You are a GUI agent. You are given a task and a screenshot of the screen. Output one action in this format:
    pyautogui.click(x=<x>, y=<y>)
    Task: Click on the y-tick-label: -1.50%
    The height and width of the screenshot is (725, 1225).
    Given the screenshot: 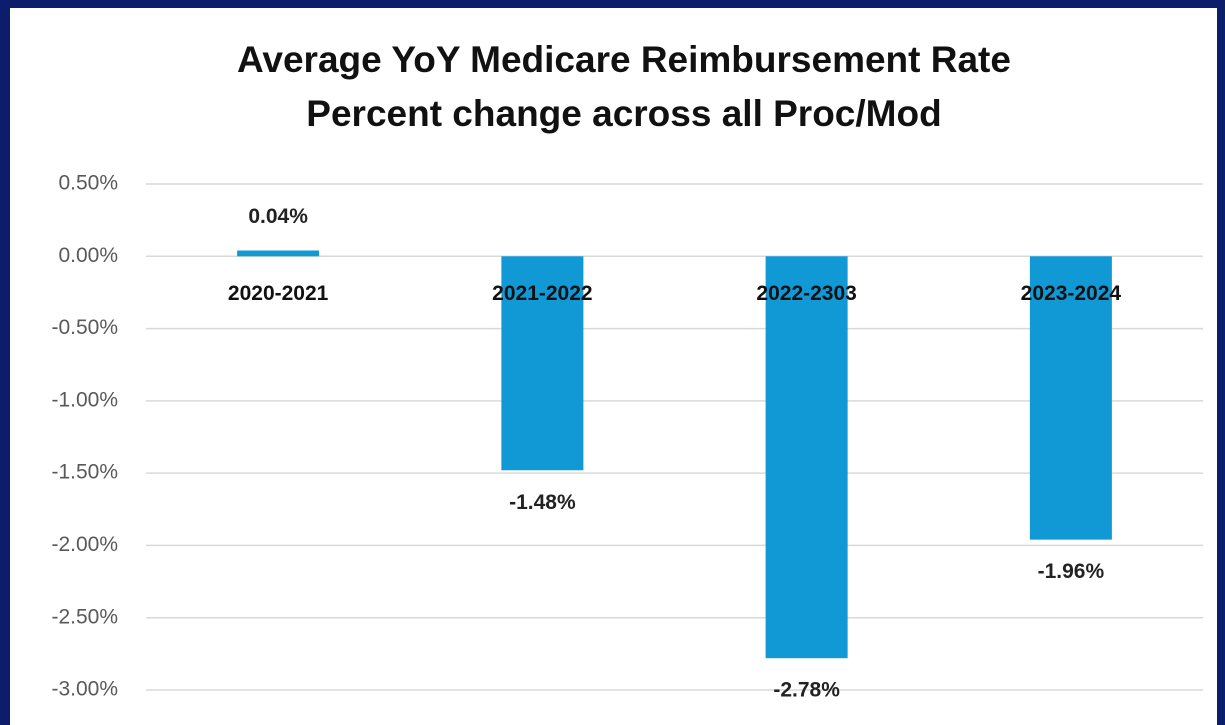 What is the action you would take?
    pyautogui.click(x=84, y=472)
    